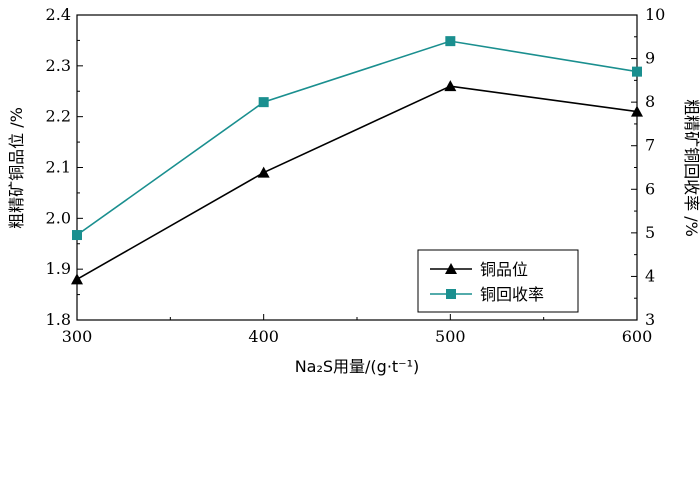  What do you see at coordinates (357, 366) in the screenshot?
I see `x-axis-label: Na₂S用量/(g·t⁻¹)` at bounding box center [357, 366].